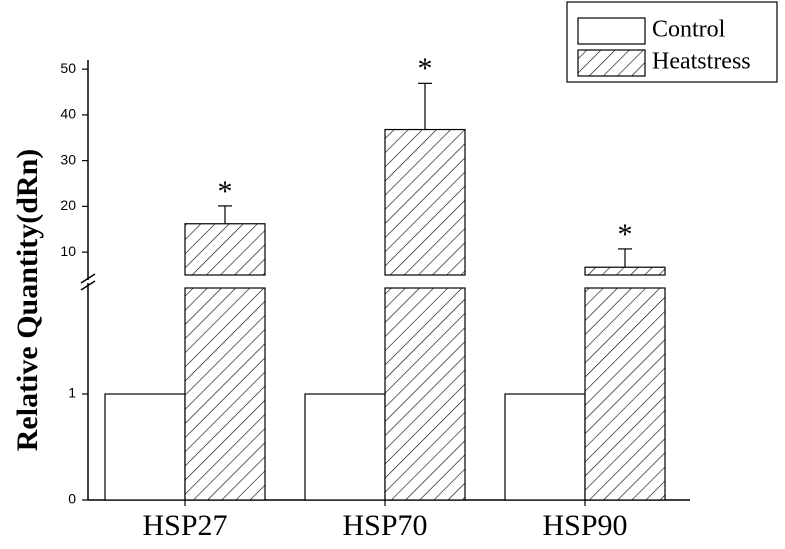 The height and width of the screenshot is (549, 785). Describe the element at coordinates (68, 205) in the screenshot. I see `y-tick-label: 20` at that location.